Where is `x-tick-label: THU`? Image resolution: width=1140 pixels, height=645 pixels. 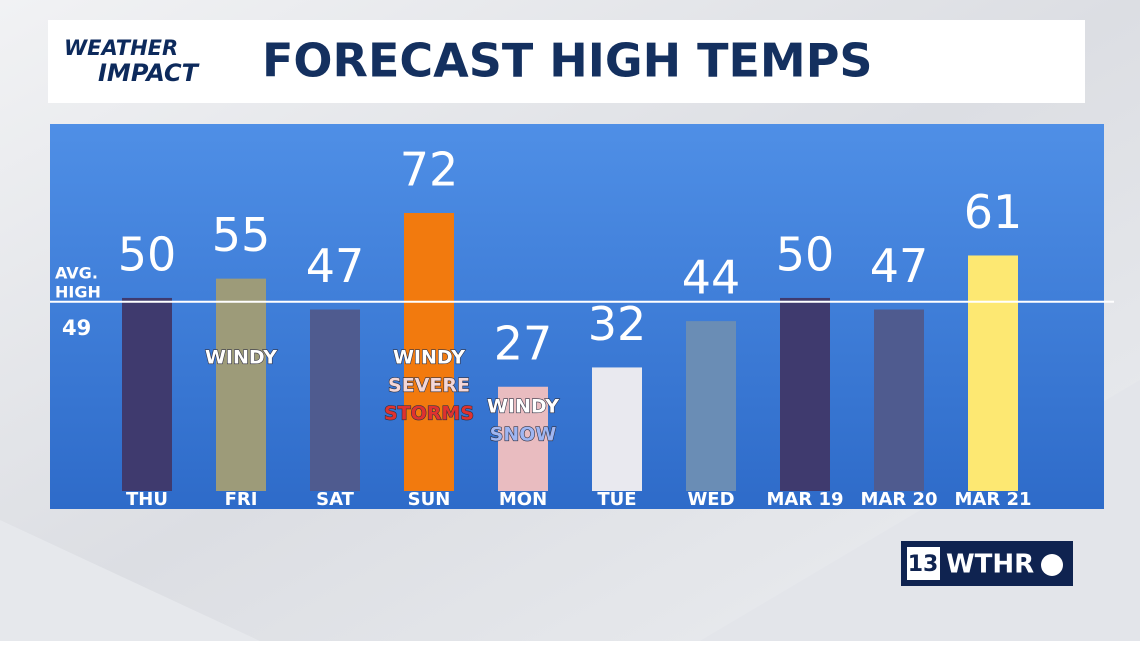 x-tick-label: THU is located at coordinates (147, 499).